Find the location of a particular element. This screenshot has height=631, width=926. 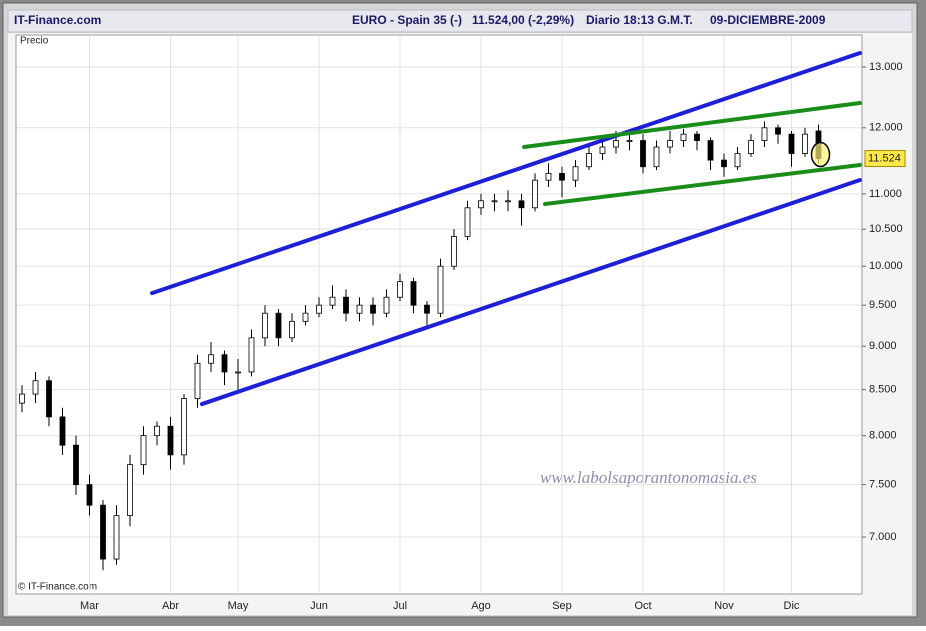

y-tick-label: 8.000 is located at coordinates (883, 436).